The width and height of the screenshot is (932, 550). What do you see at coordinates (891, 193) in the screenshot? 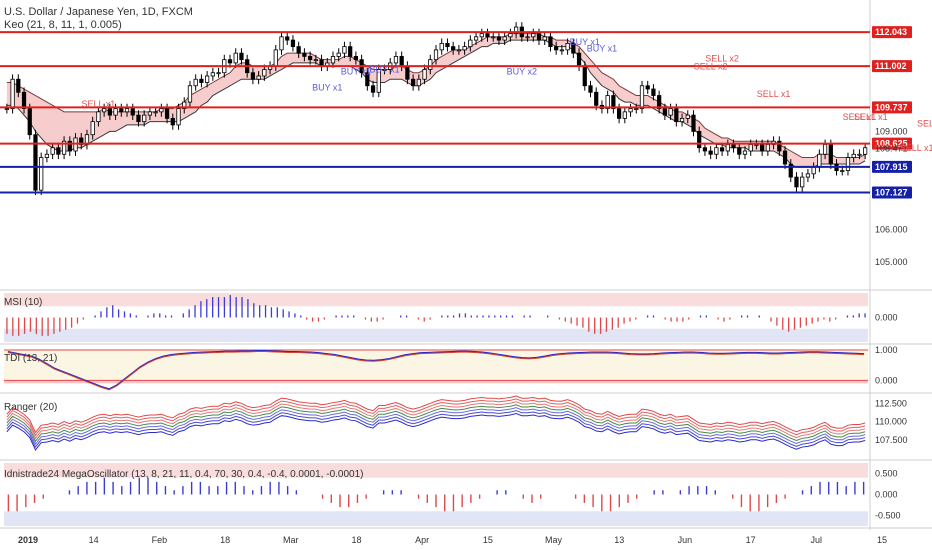
I see `level-price-label: 107.127` at bounding box center [891, 193].